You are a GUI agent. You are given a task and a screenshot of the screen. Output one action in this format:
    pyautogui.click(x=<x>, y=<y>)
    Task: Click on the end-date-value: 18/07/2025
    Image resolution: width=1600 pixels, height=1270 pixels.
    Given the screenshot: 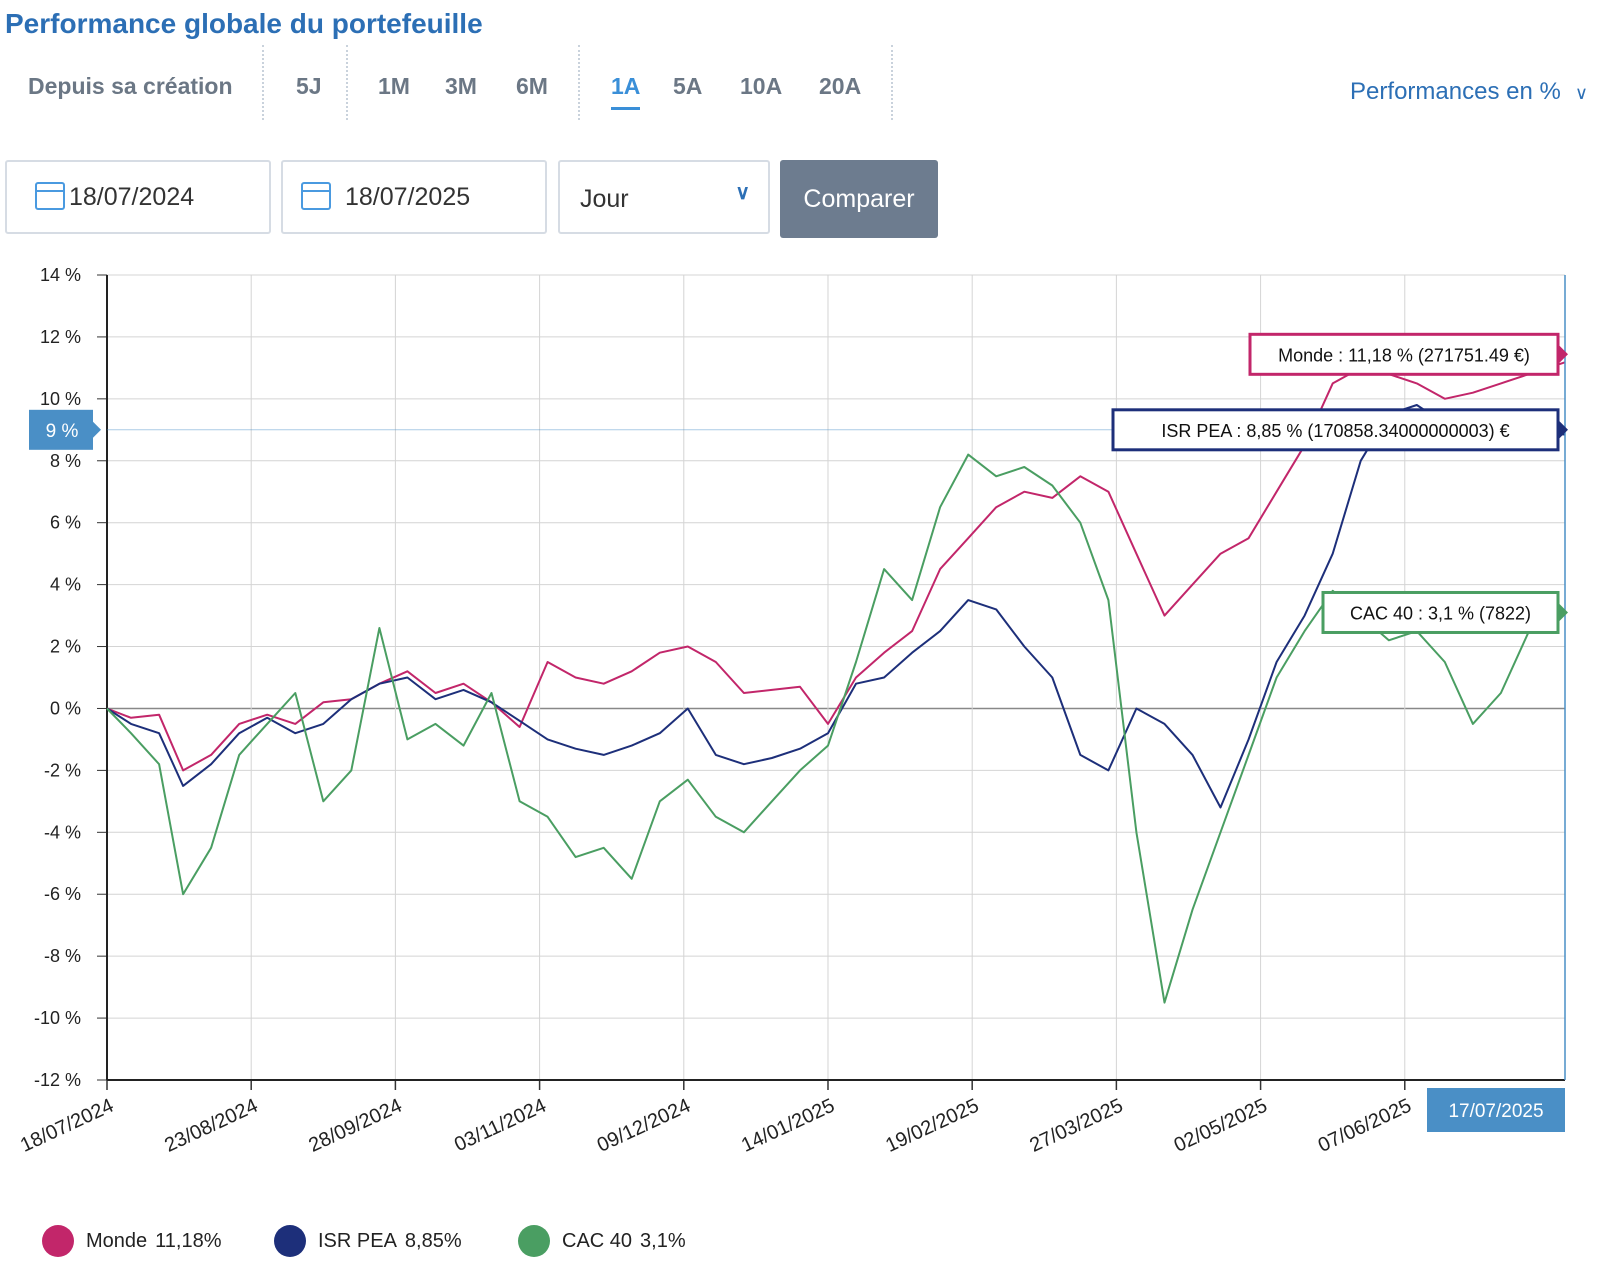 What is the action you would take?
    pyautogui.click(x=408, y=197)
    